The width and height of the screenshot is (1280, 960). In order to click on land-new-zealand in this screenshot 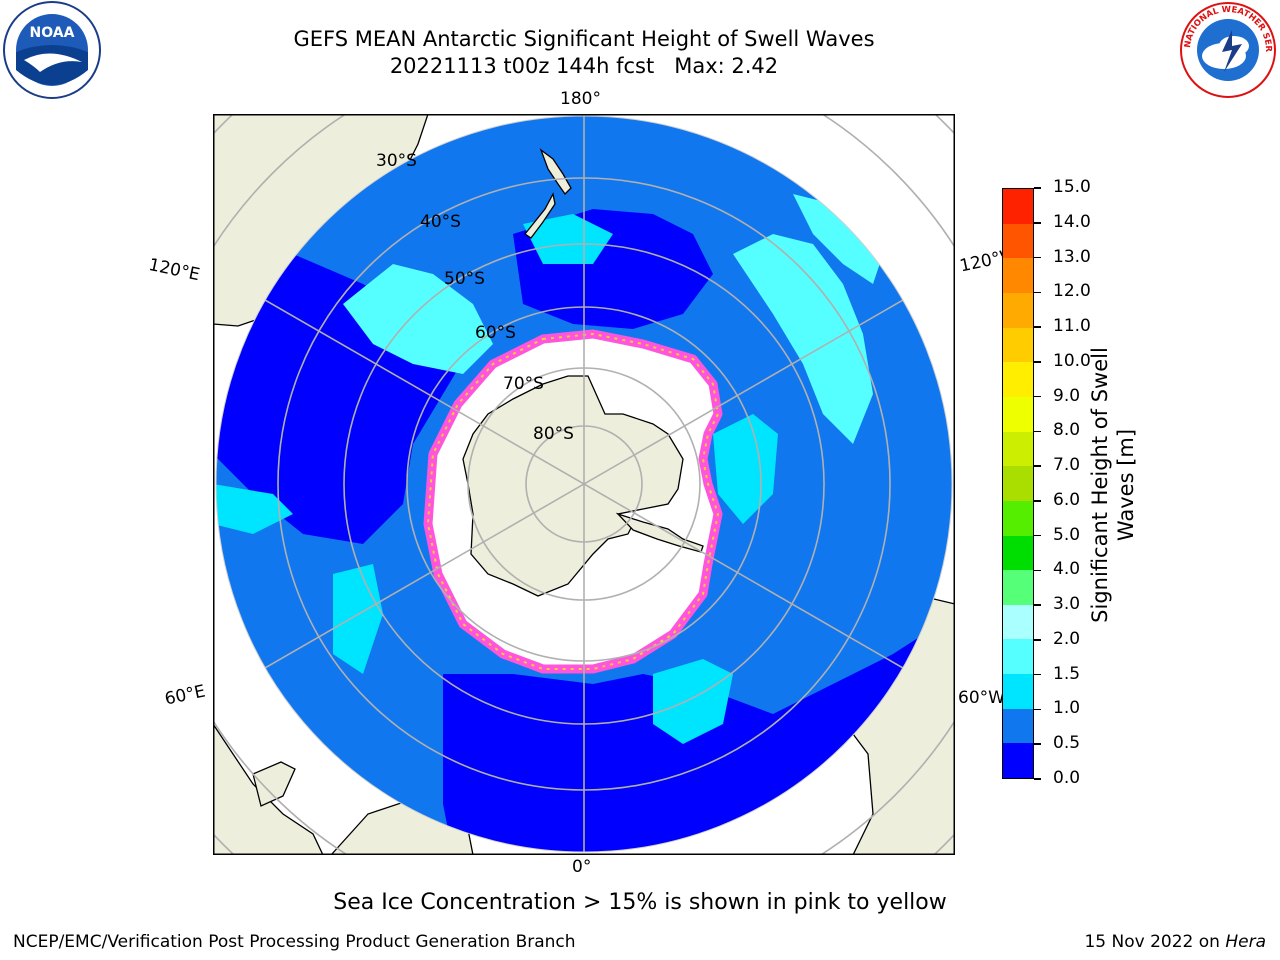, I will do `click(548, 193)`.